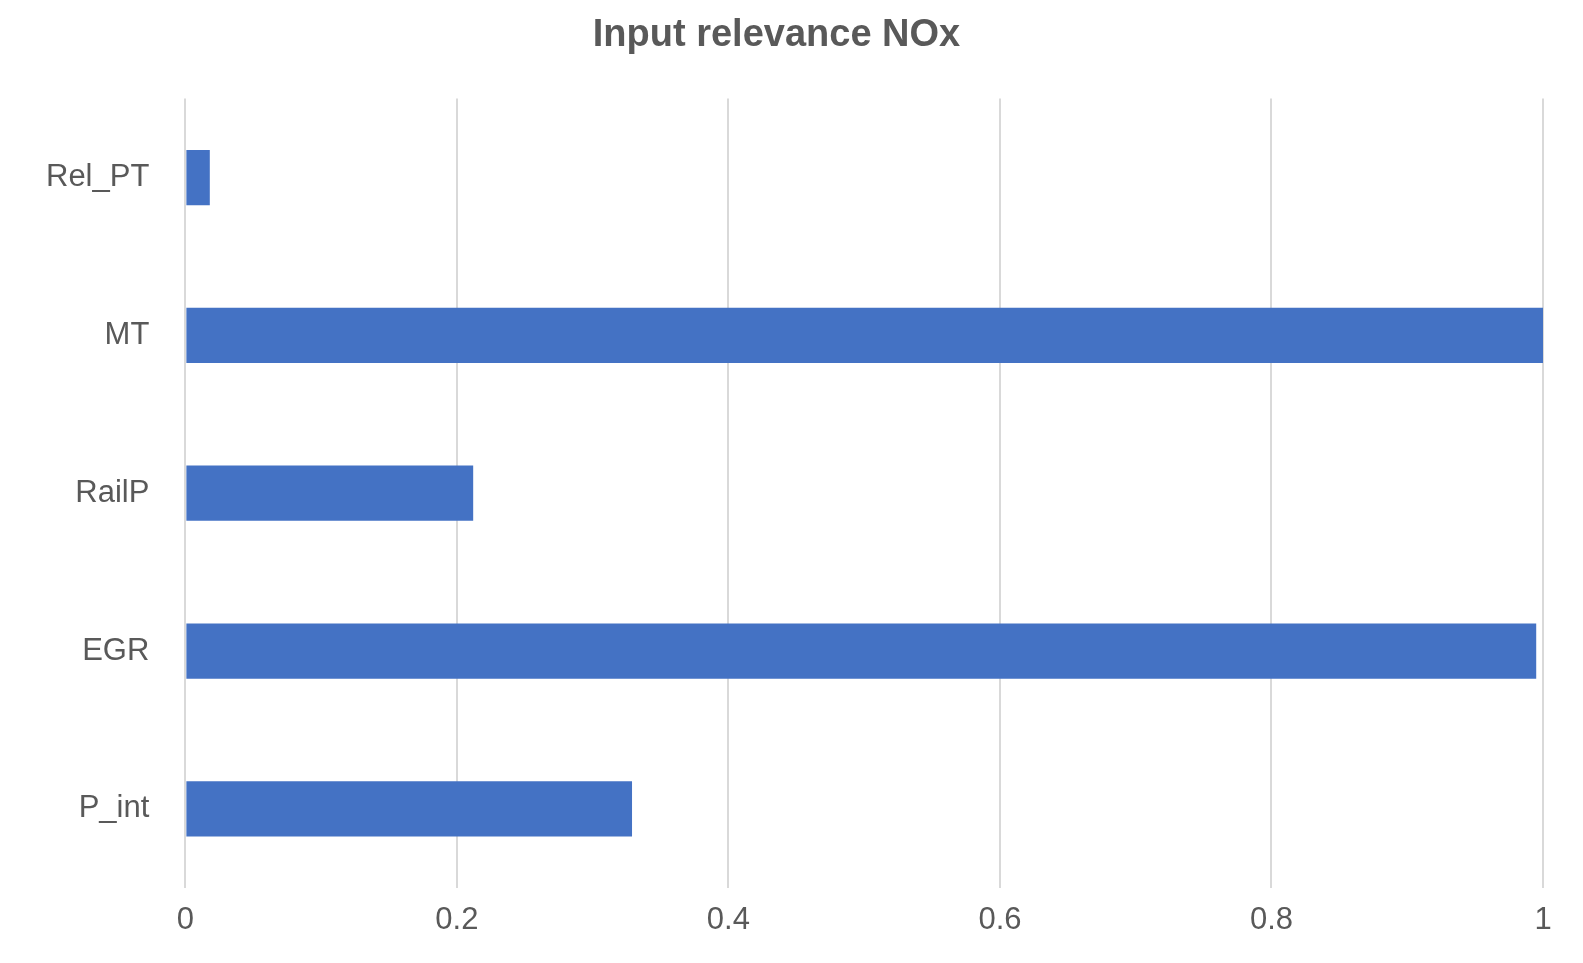  What do you see at coordinates (1271, 918) in the screenshot?
I see `x-tick-label: 0.8` at bounding box center [1271, 918].